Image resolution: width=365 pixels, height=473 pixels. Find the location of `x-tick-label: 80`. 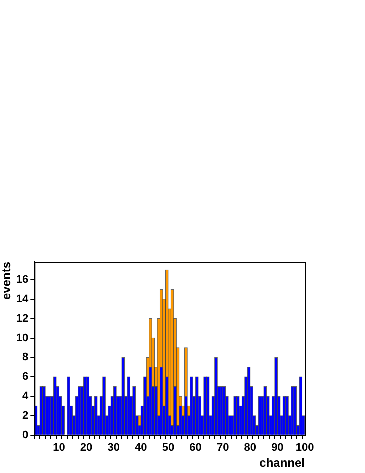

x-tick-label: 80 is located at coordinates (250, 448).